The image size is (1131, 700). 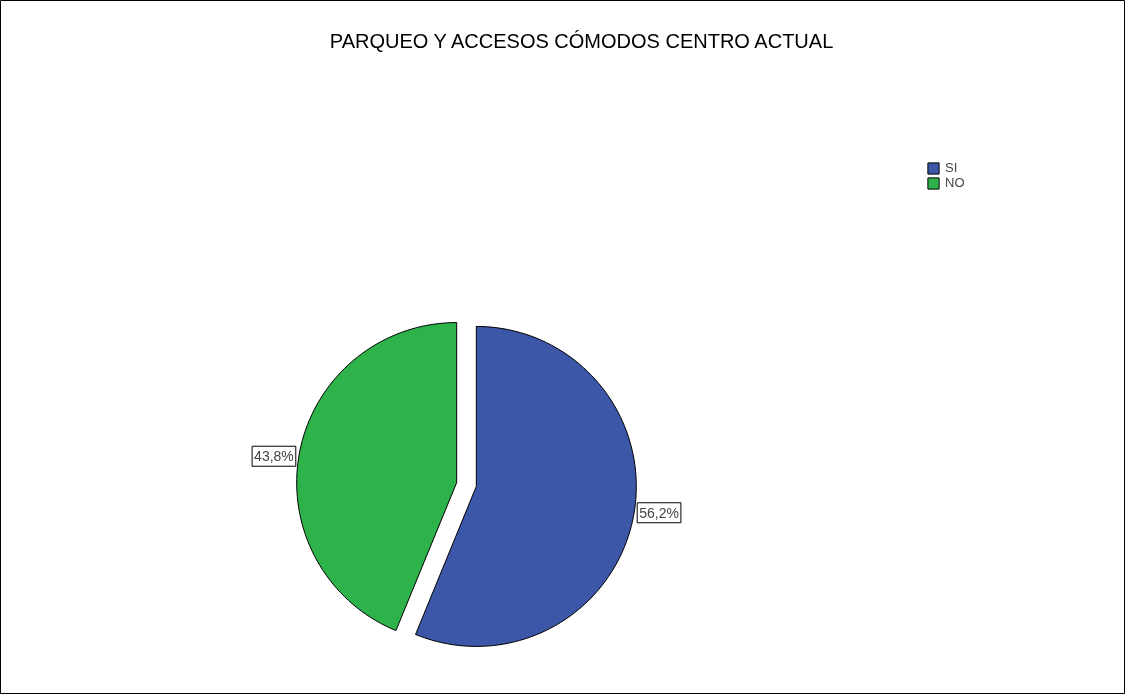 I want to click on chart-title: PARQUEO Y ACCESOS CÓMODOS CENTRO ACTUAL, so click(x=581, y=40).